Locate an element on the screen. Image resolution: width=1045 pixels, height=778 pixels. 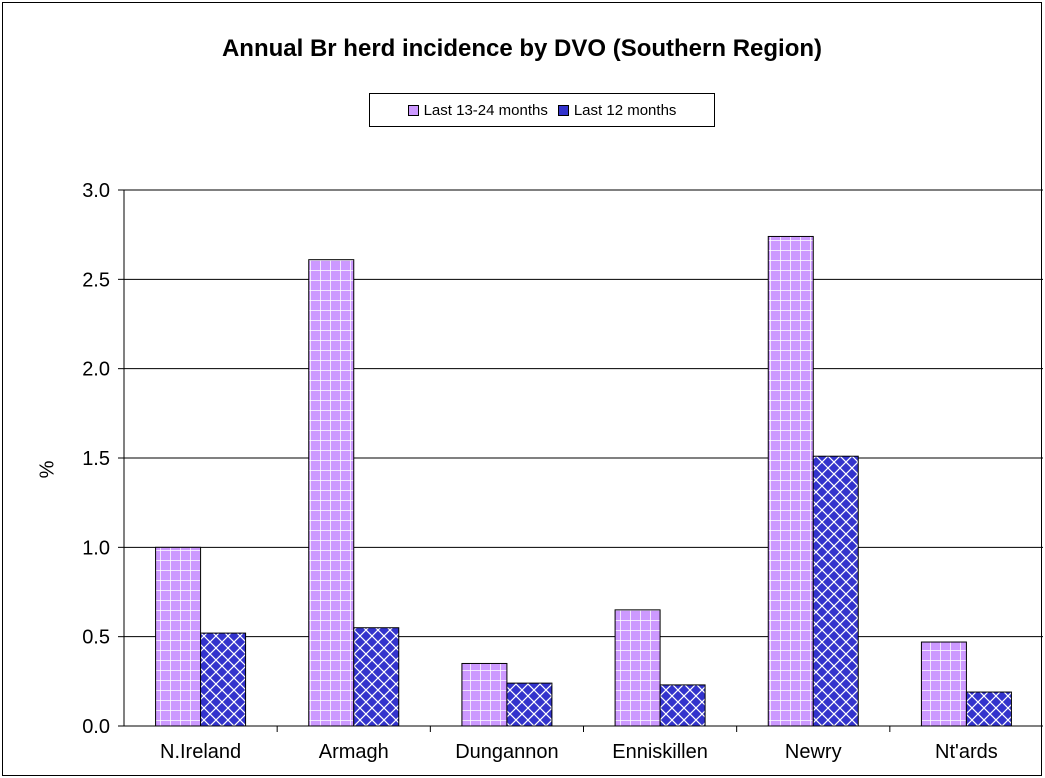
y-tick-label: 0.5 is located at coordinates (96, 638).